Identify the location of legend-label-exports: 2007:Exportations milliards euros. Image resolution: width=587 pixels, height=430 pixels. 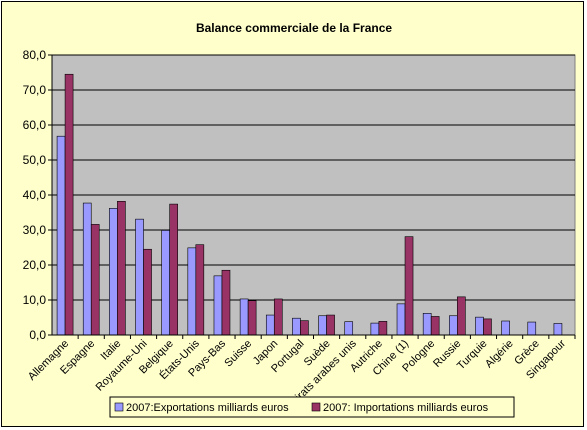
(207, 408).